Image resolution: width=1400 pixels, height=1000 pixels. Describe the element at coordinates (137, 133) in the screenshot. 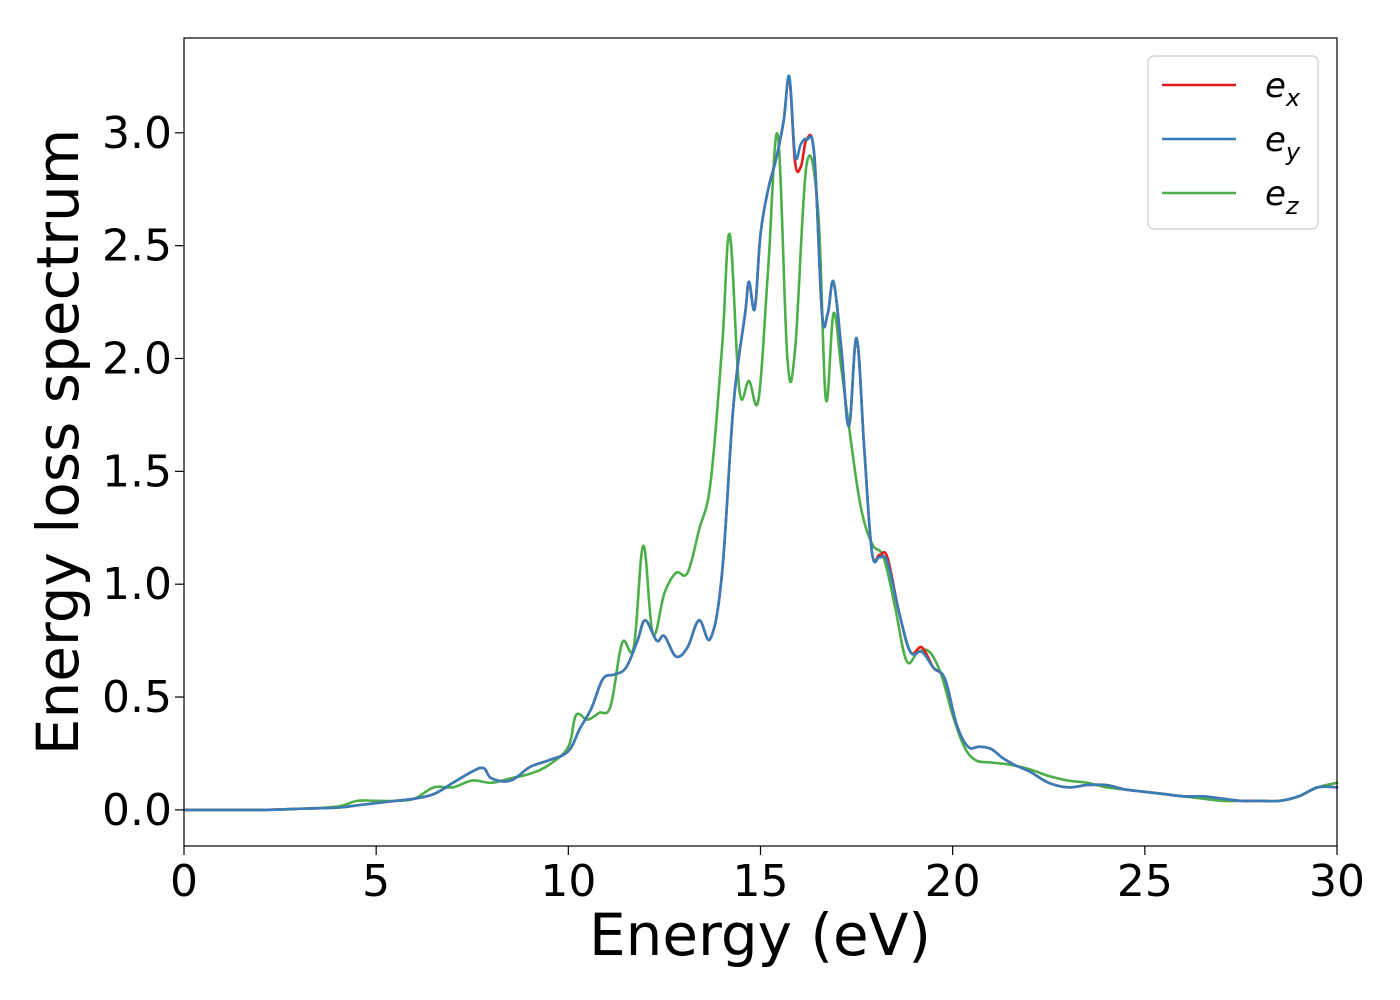

I see `y-tick-label: 3.0` at that location.